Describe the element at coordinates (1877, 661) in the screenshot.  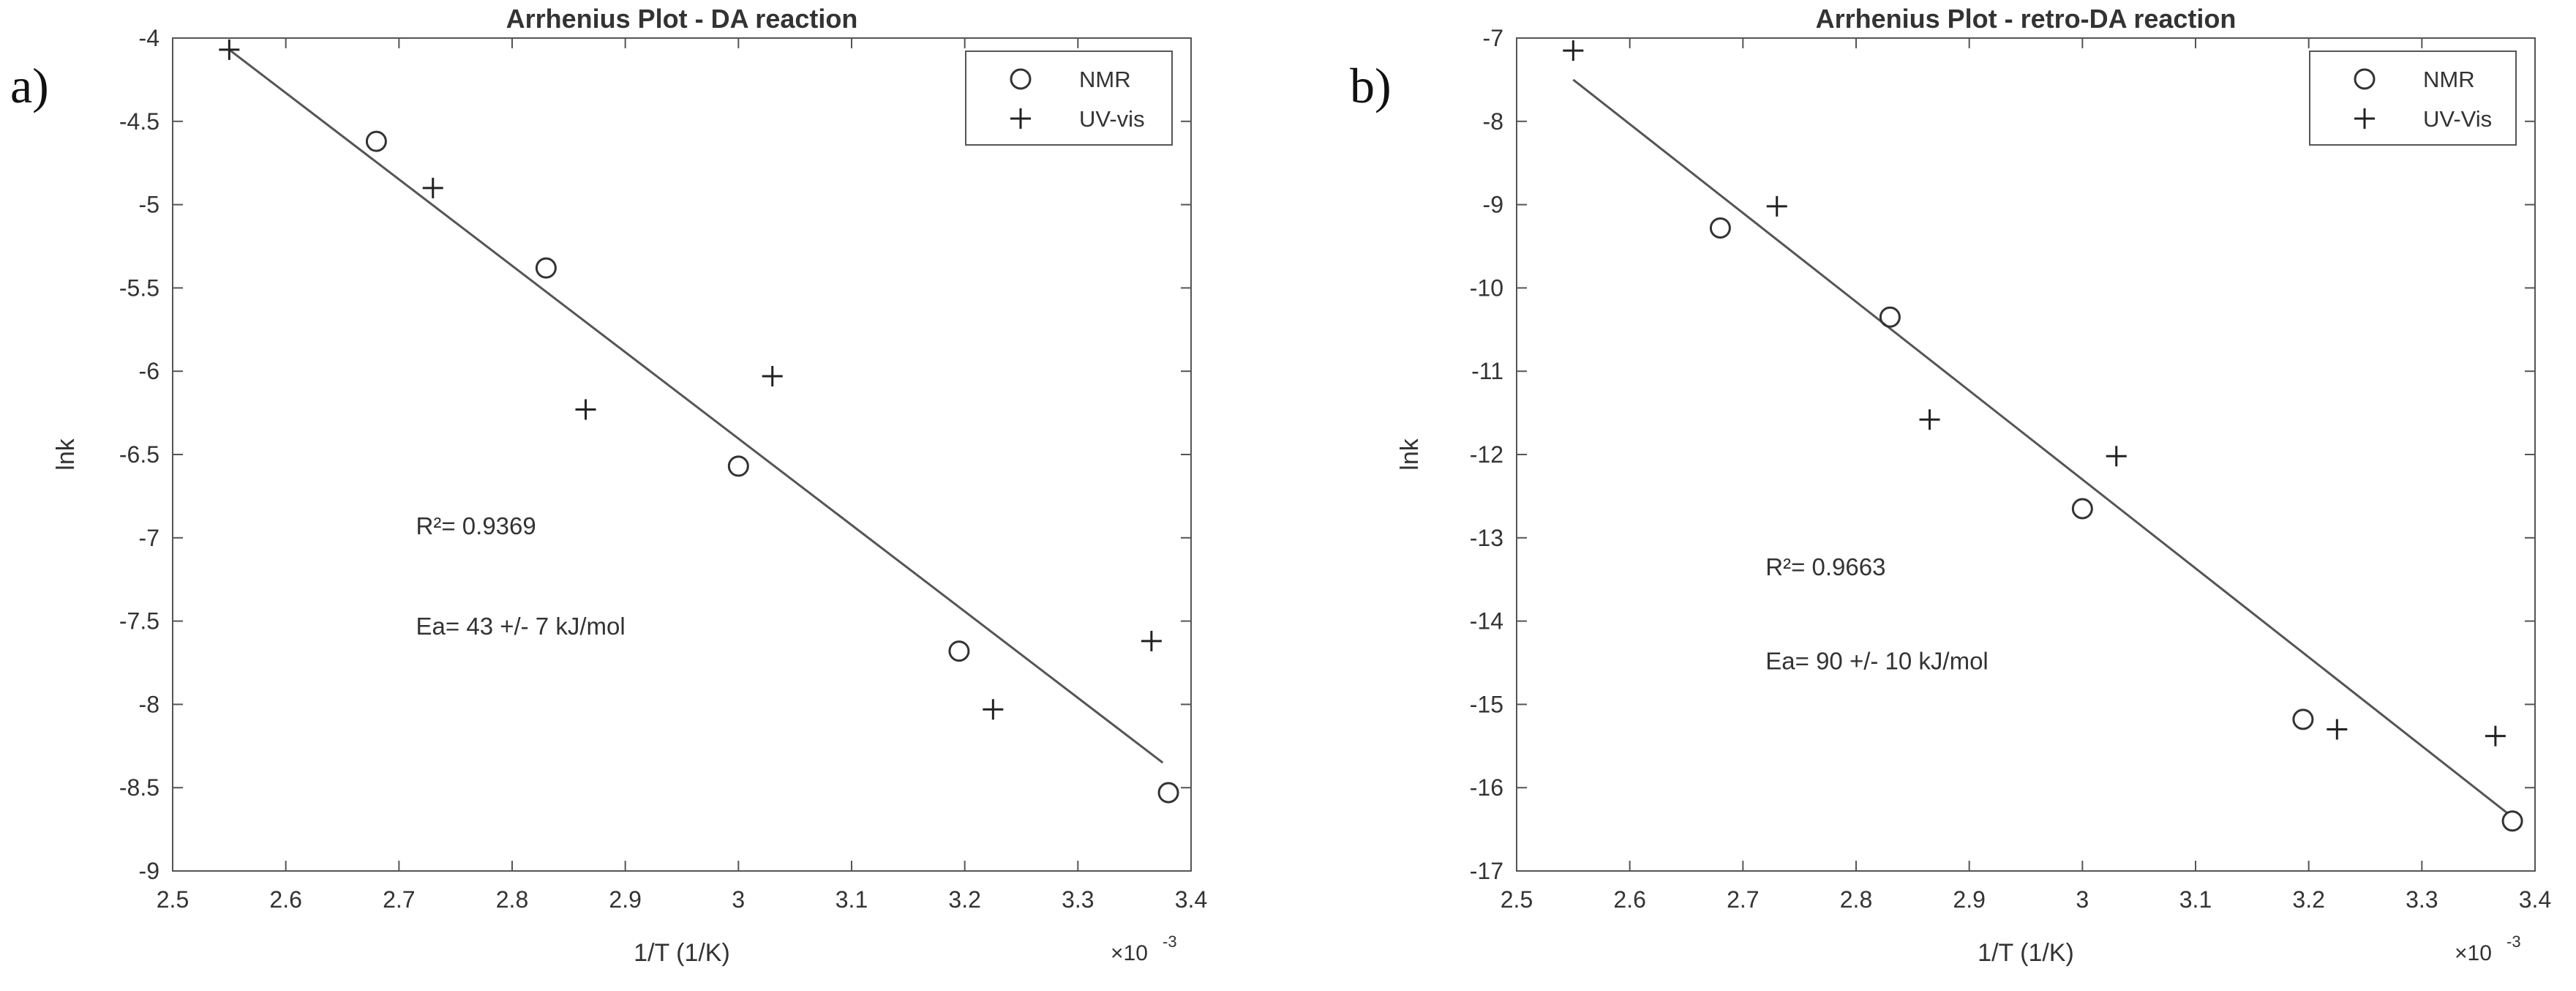
I see `annotation-text: Ea= 90 +/- 10 kJ/mol` at that location.